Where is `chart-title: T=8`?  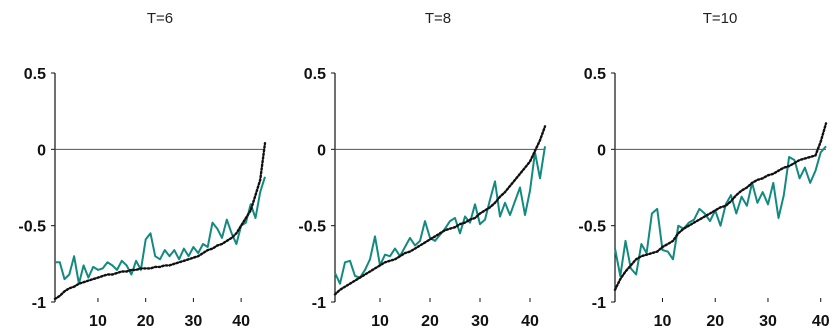 chart-title: T=8 is located at coordinates (438, 18).